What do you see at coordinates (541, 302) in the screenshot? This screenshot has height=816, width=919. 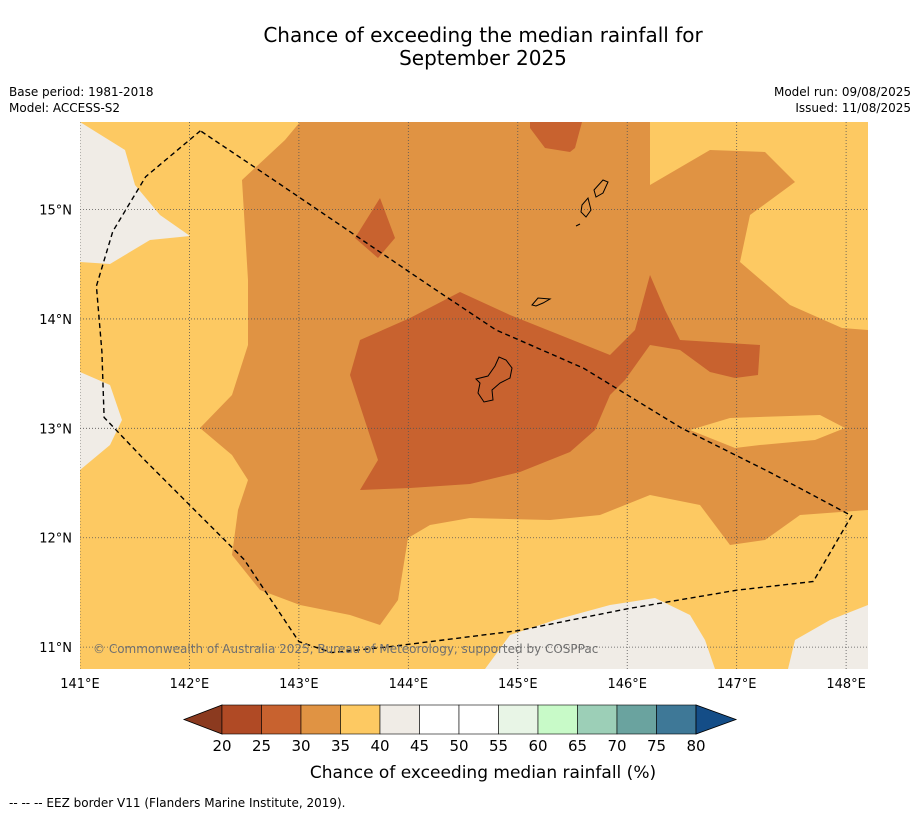 I see `rota-island` at bounding box center [541, 302].